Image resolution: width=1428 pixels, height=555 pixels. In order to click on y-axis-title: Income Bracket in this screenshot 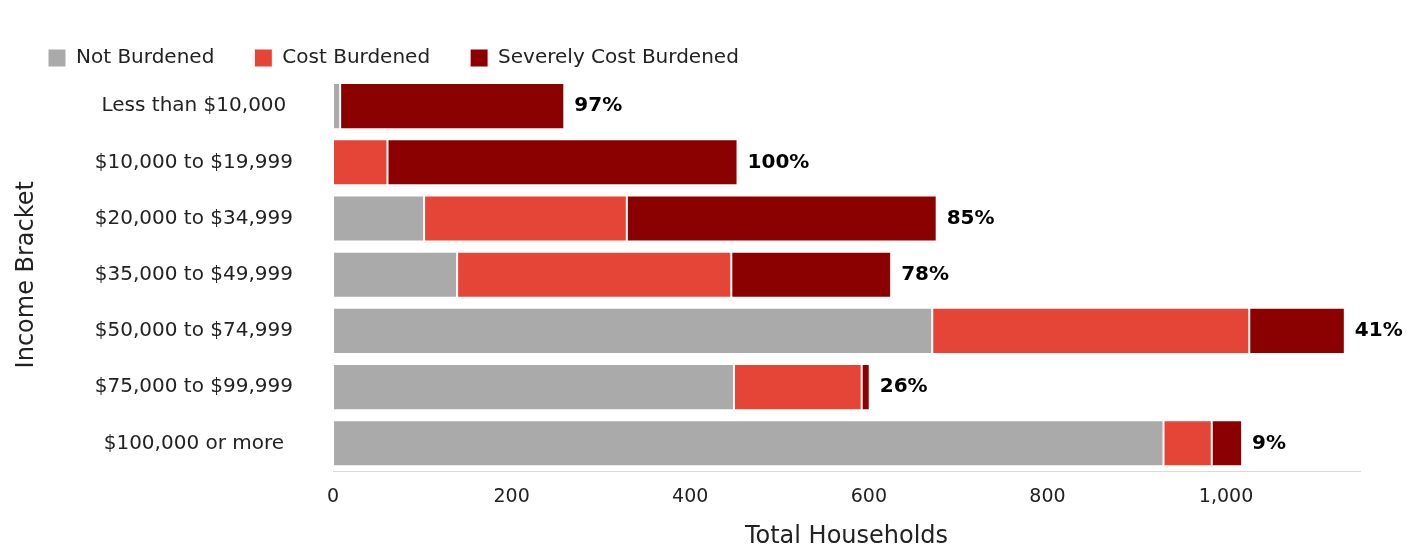, I will do `click(24, 275)`.